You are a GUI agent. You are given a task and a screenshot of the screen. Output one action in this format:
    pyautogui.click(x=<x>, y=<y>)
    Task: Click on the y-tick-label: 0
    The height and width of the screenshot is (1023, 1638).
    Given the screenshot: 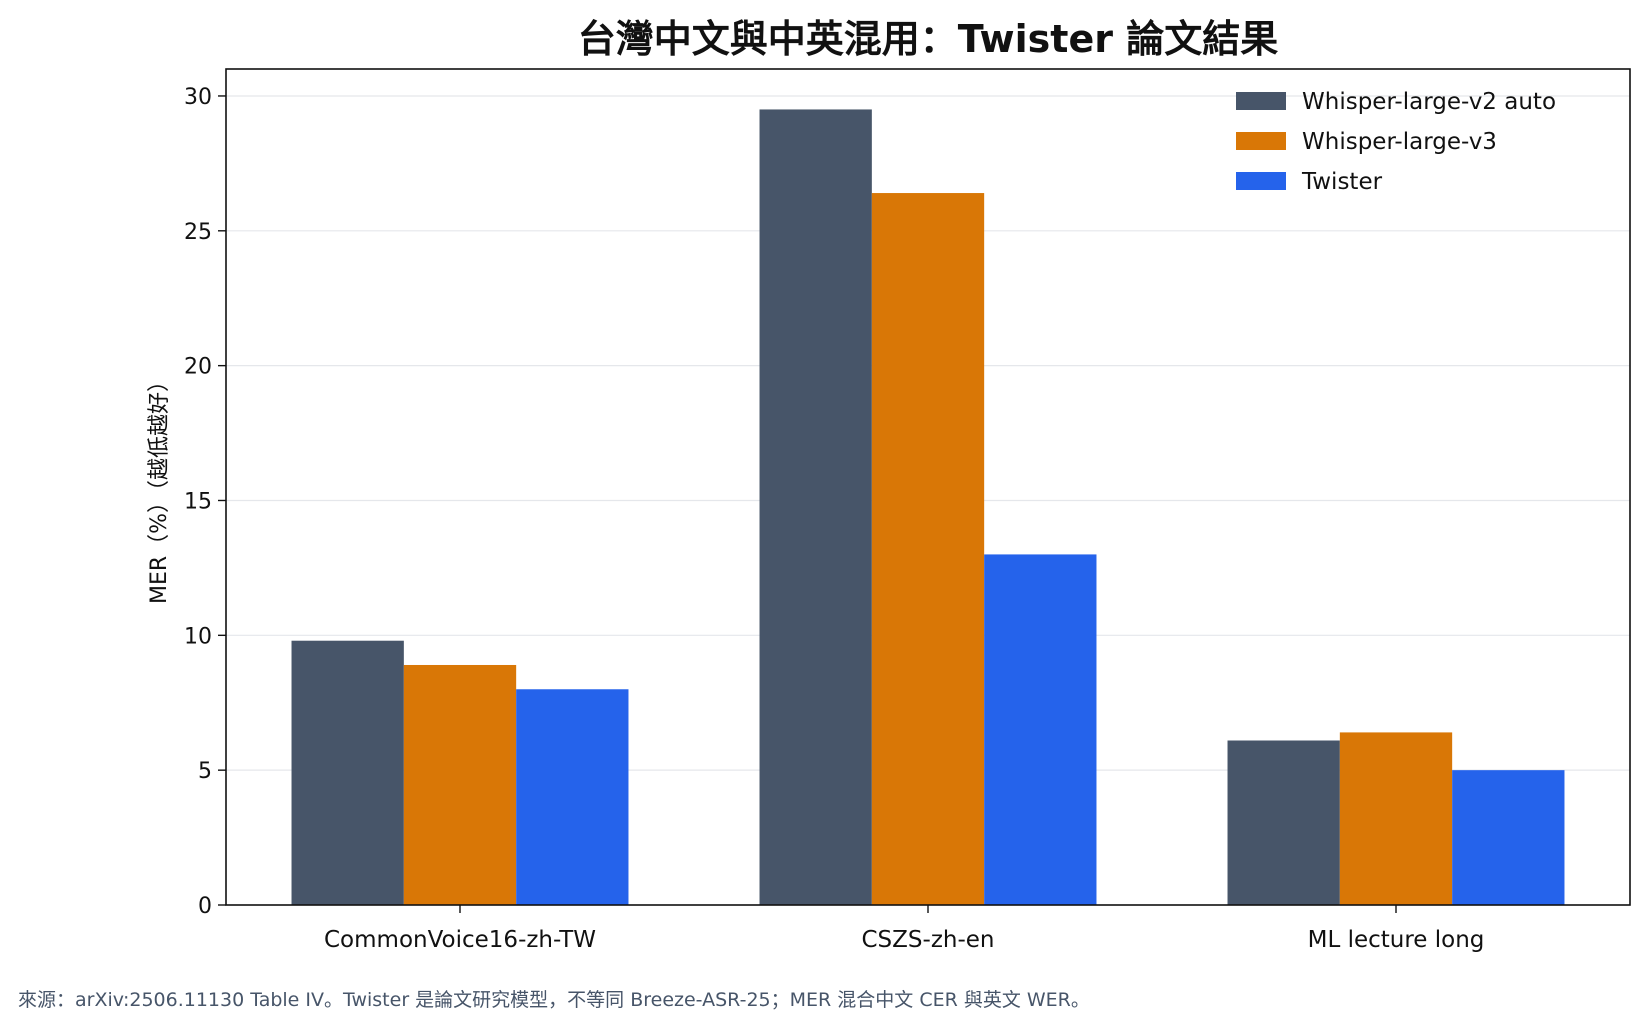 What is the action you would take?
    pyautogui.click(x=205, y=906)
    